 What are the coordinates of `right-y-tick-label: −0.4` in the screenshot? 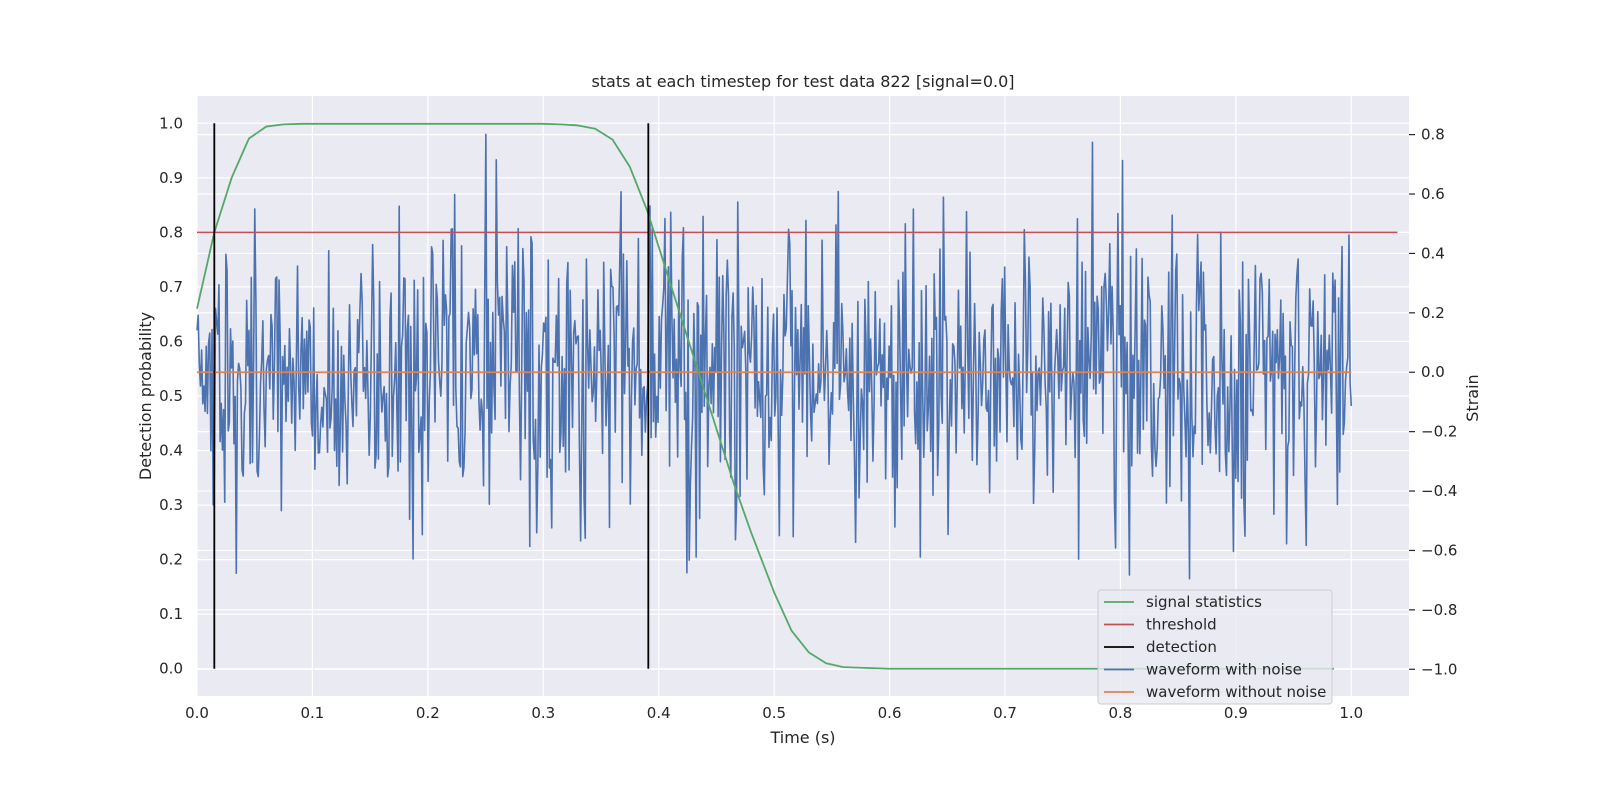 It's located at (1439, 491).